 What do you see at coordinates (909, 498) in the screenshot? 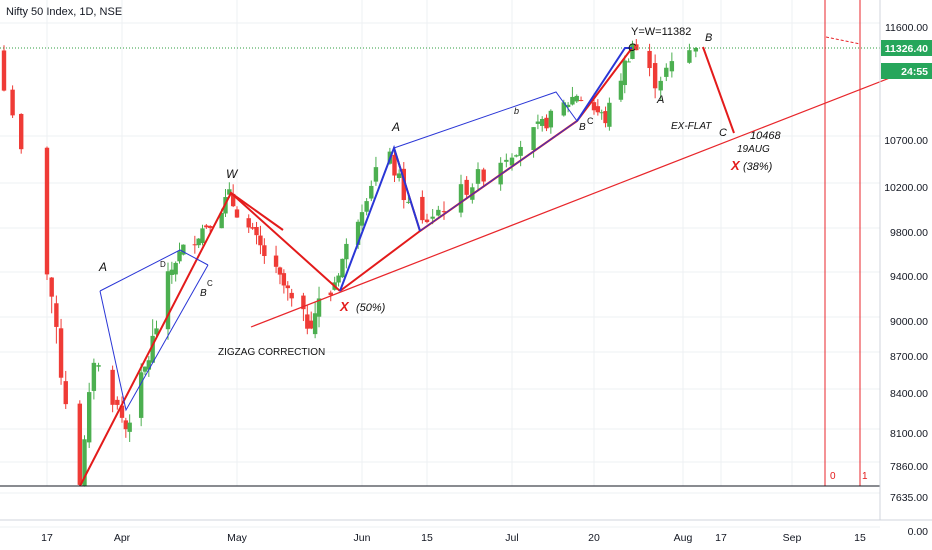
I see `y-tick-label: 7635.00` at bounding box center [909, 498].